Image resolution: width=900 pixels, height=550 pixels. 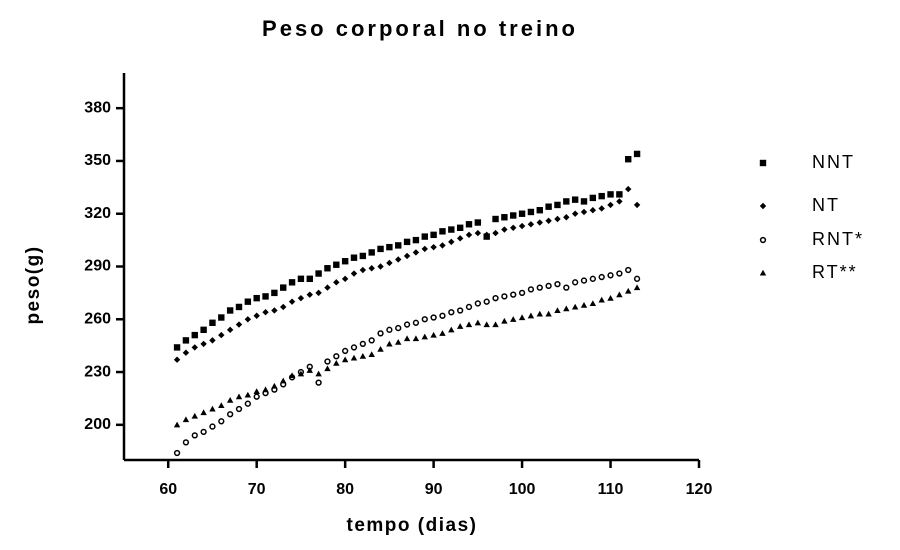 What do you see at coordinates (168, 489) in the screenshot?
I see `x-tick-label: 60` at bounding box center [168, 489].